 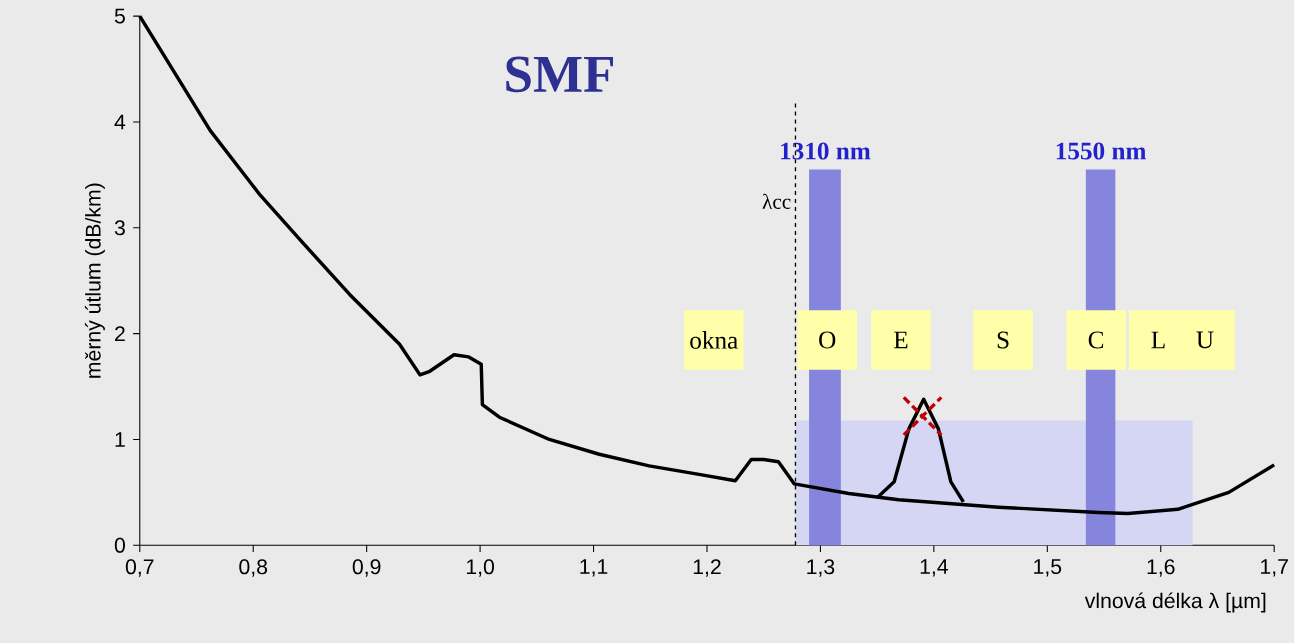 I want to click on x-tick-label: 0,7, so click(x=139, y=568).